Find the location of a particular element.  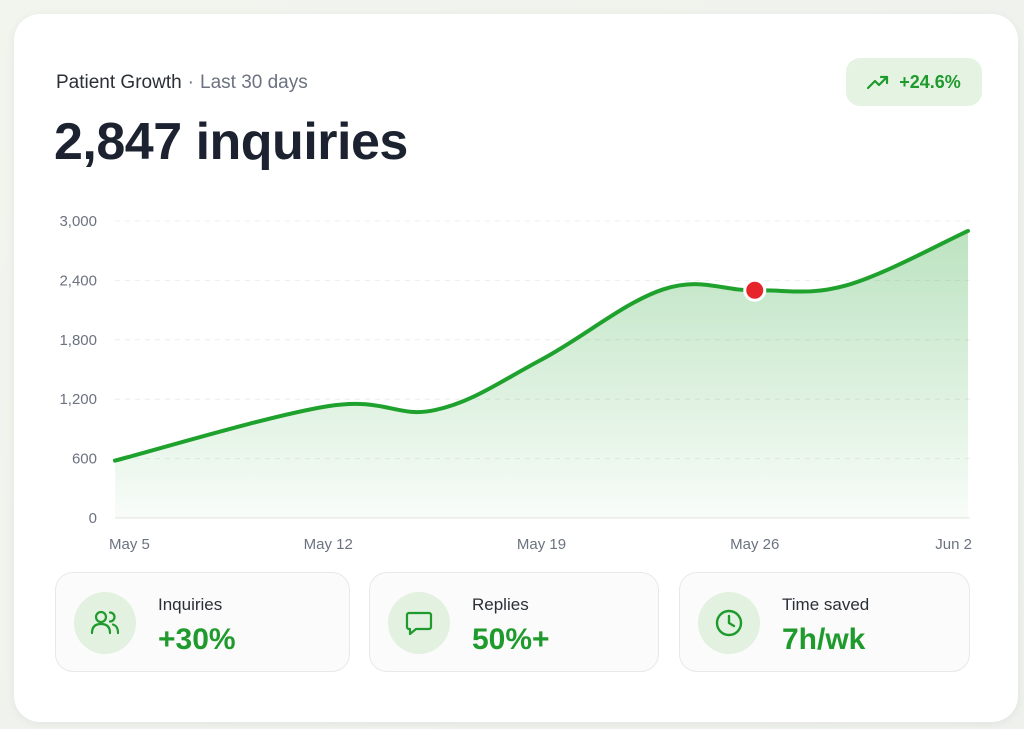

x-tick-label: May 5 is located at coordinates (129, 544).